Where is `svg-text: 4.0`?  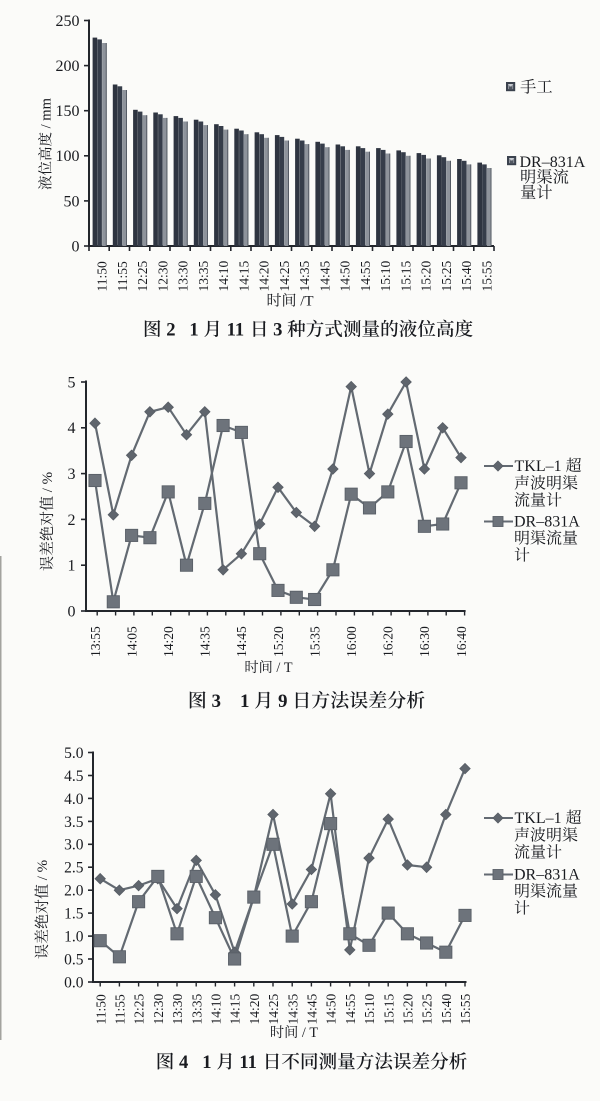
svg-text: 4.0 is located at coordinates (74, 799).